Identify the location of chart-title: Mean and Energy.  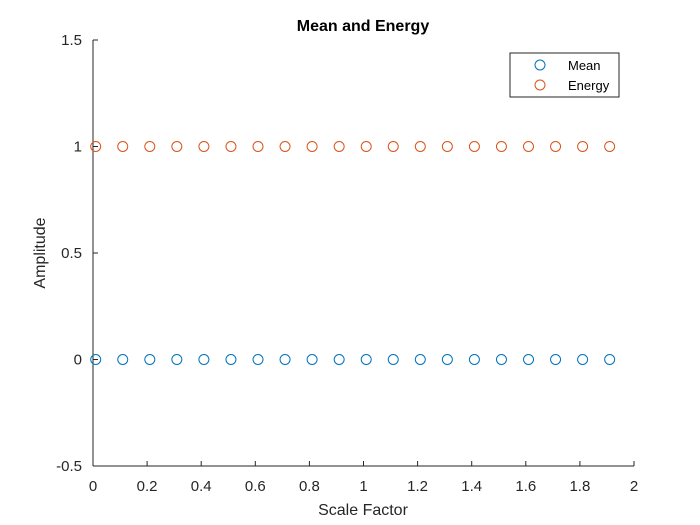
(363, 26).